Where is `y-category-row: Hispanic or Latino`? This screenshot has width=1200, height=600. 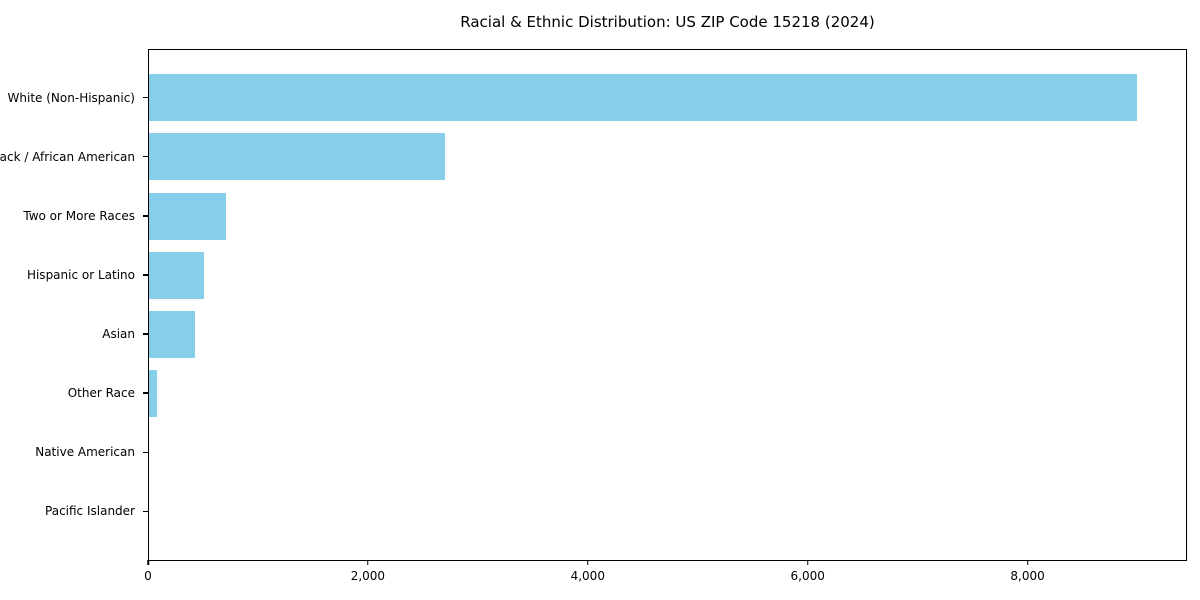
y-category-row: Hispanic or Latino is located at coordinates (74, 274).